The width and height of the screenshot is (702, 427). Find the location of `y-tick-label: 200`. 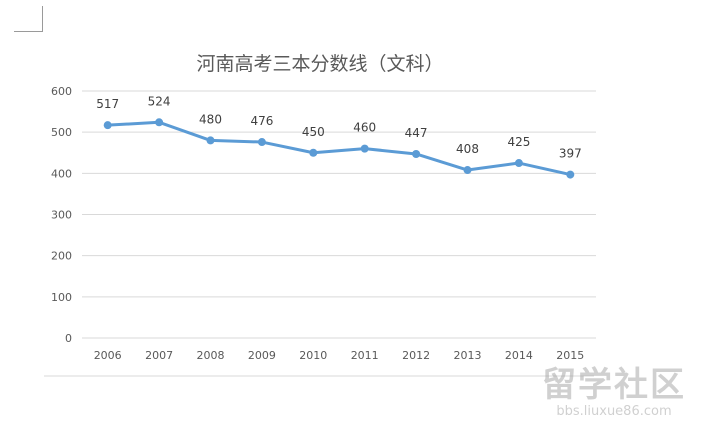

y-tick-label: 200 is located at coordinates (61, 256).